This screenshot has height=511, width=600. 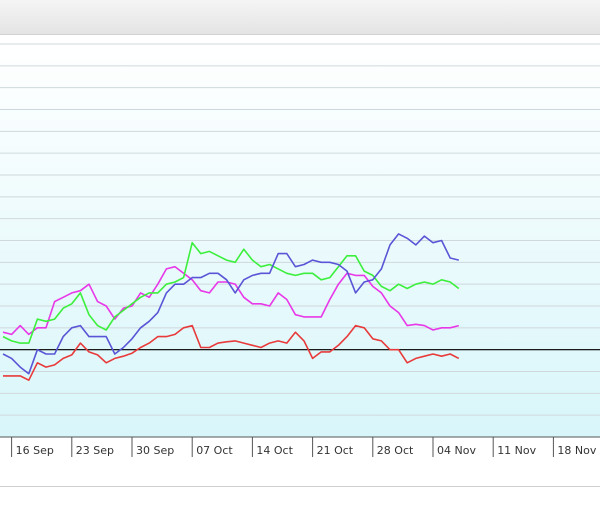 I want to click on window-bottom-bar, so click(x=300, y=498).